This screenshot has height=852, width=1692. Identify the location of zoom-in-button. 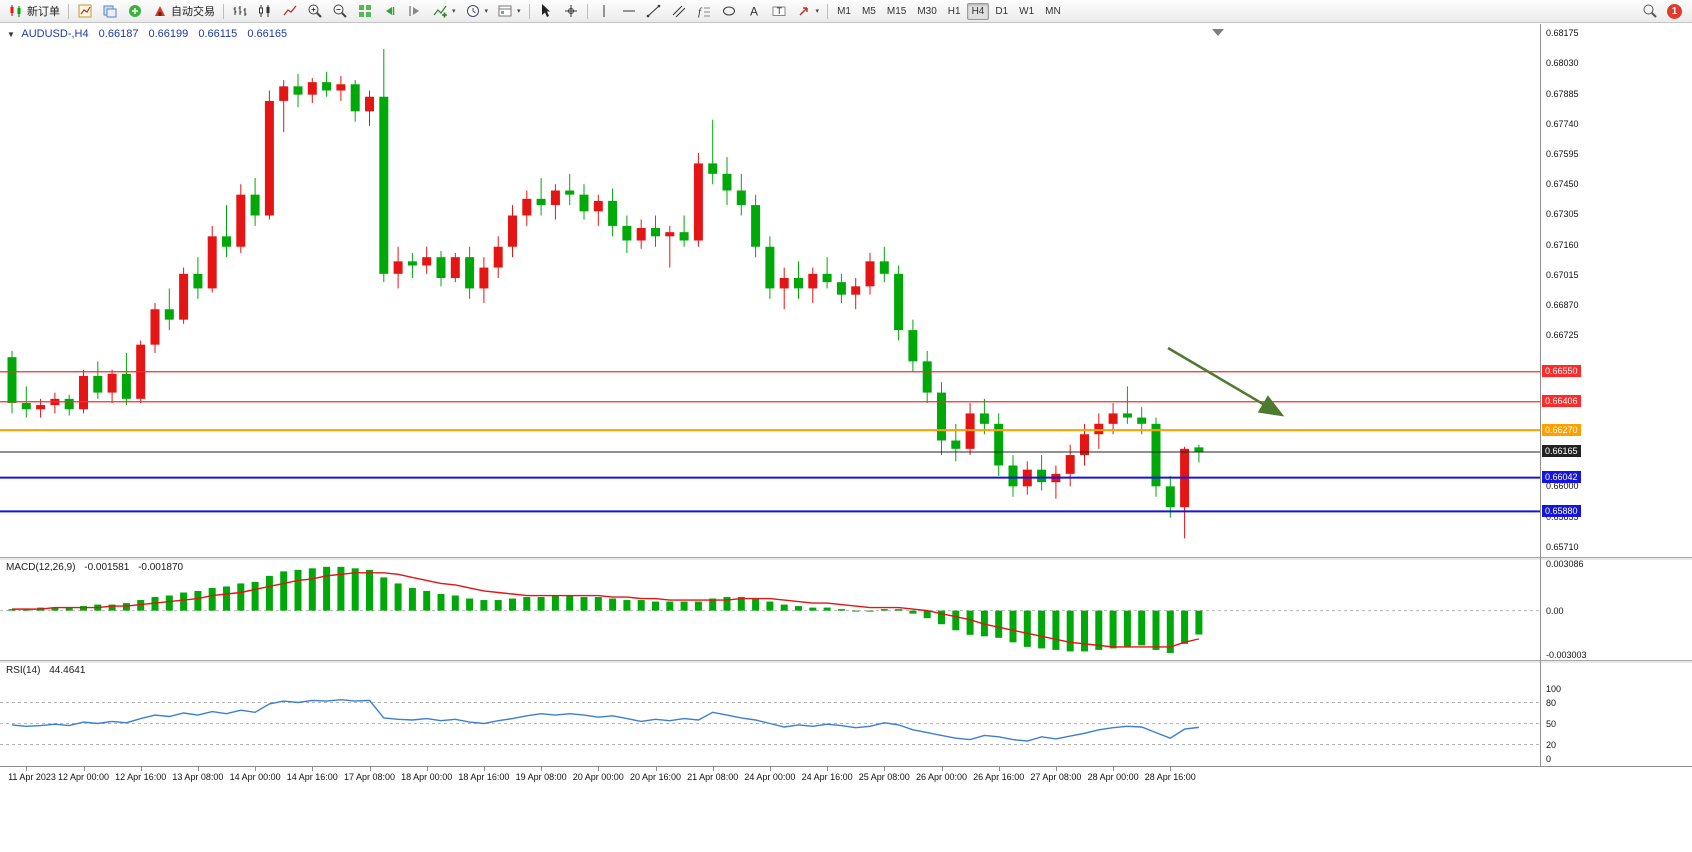
(315, 11).